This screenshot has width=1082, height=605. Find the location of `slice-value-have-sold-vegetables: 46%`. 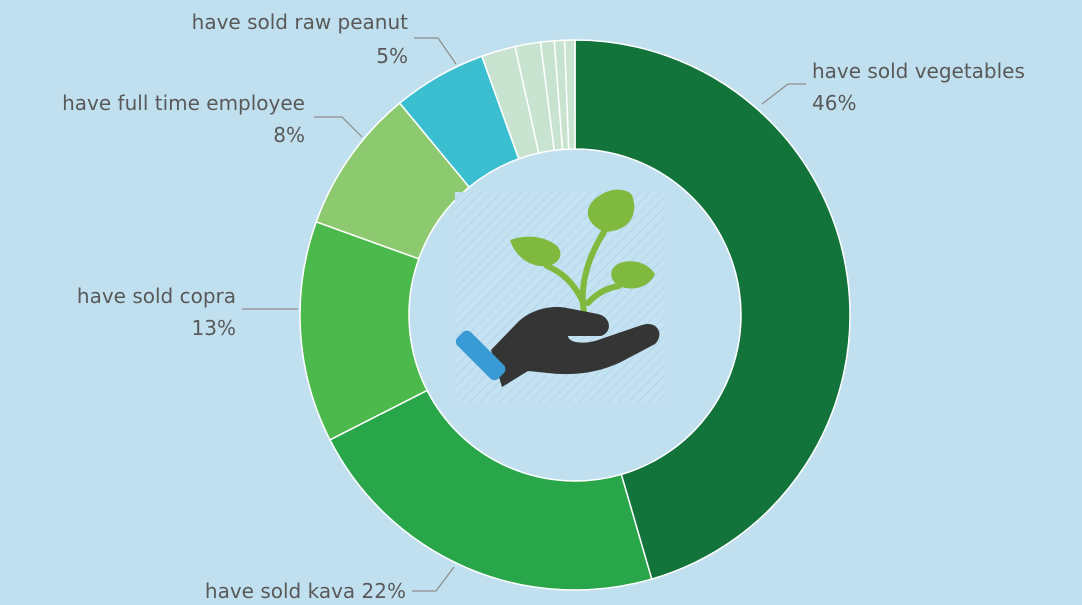

slice-value-have-sold-vegetables: 46% is located at coordinates (834, 103).